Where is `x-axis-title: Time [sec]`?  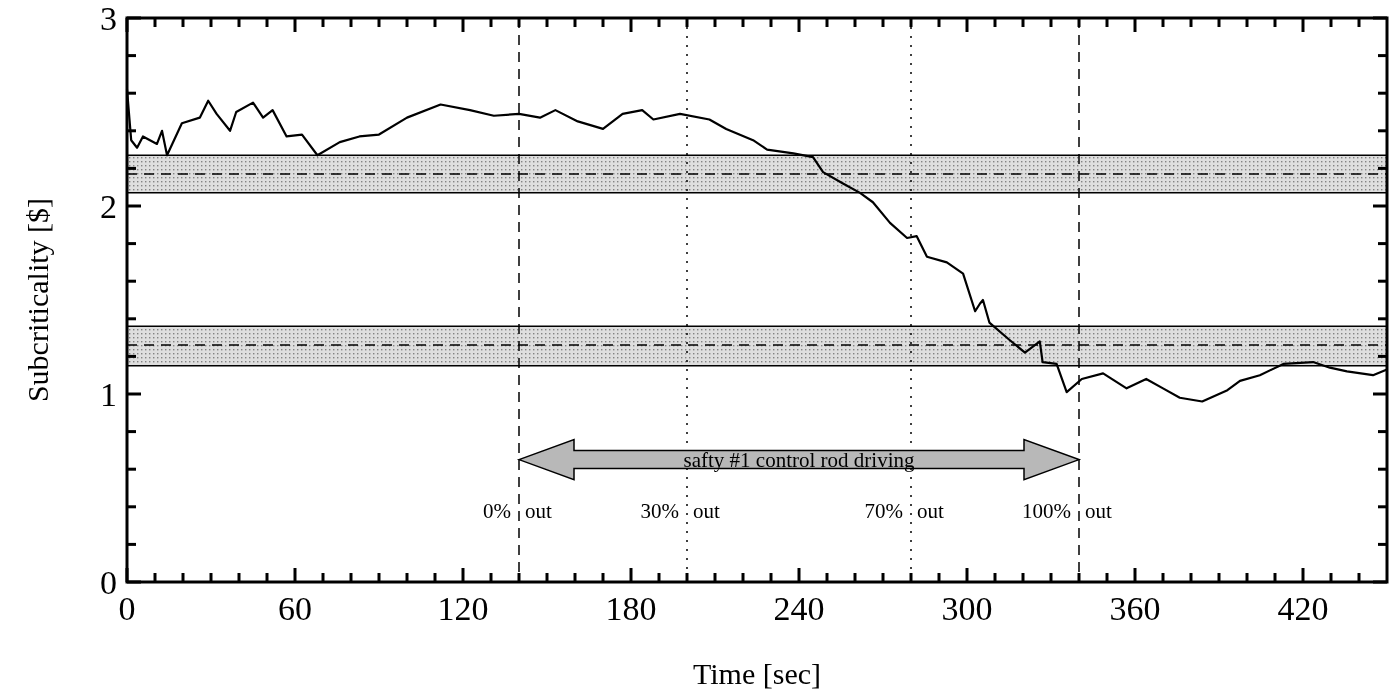
x-axis-title: Time [sec] is located at coordinates (757, 673).